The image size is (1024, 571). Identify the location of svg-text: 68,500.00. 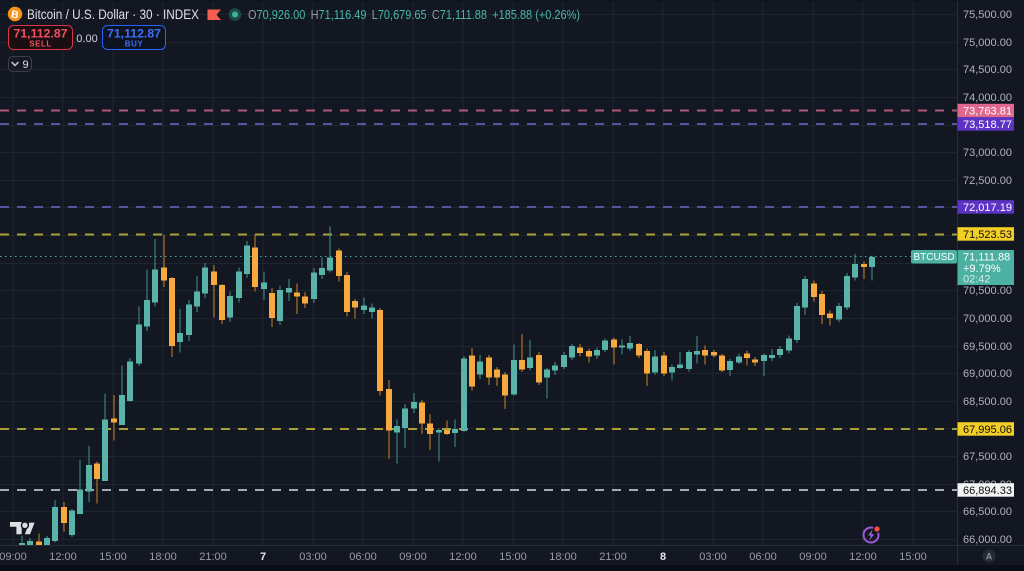
(987, 402).